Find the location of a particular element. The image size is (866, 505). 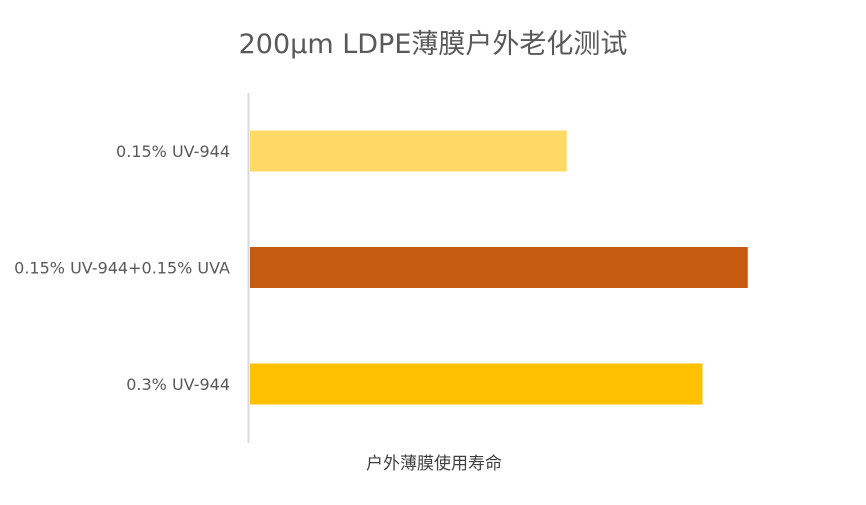

category-label-3: 0.3% UV-944 is located at coordinates (178, 384).